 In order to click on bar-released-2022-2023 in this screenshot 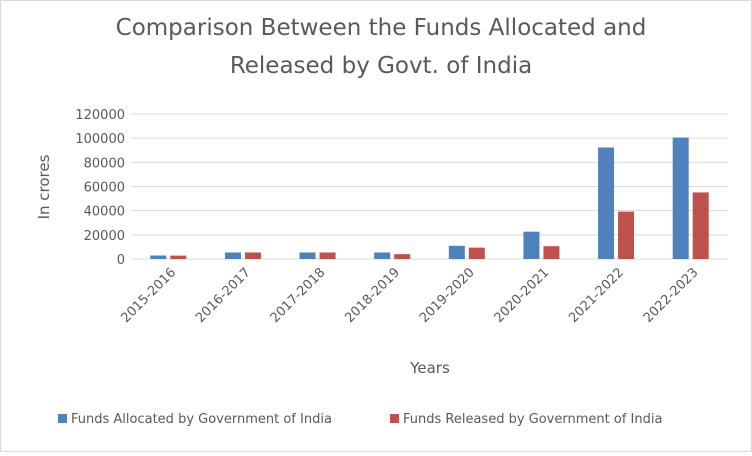, I will do `click(700, 225)`.